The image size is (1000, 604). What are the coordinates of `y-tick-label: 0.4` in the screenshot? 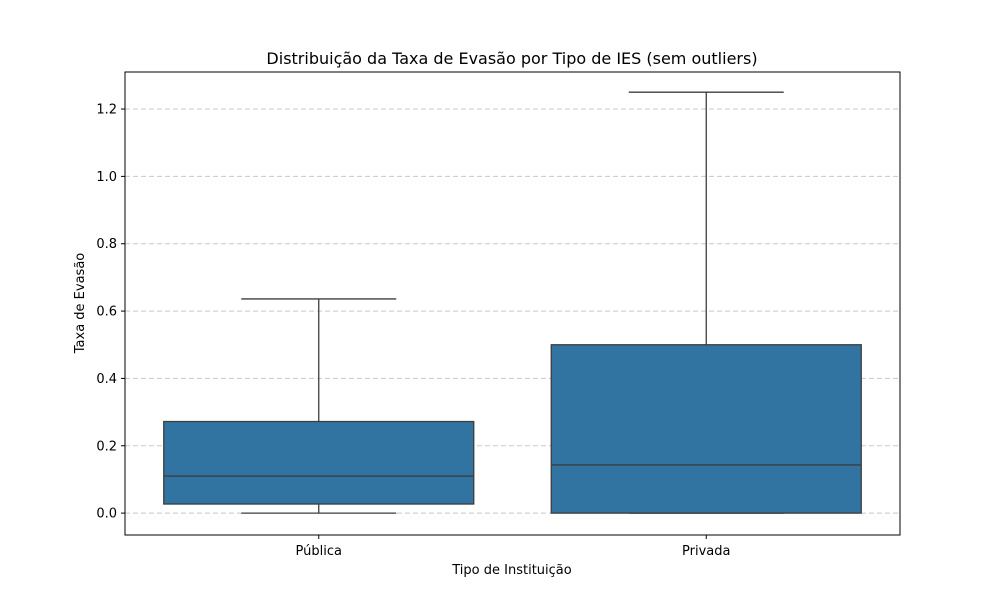 It's located at (106, 379).